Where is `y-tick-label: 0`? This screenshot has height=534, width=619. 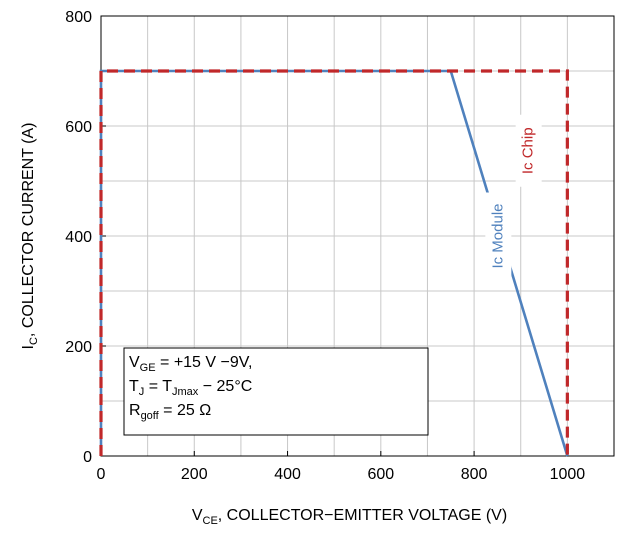 y-tick-label: 0 is located at coordinates (87, 457).